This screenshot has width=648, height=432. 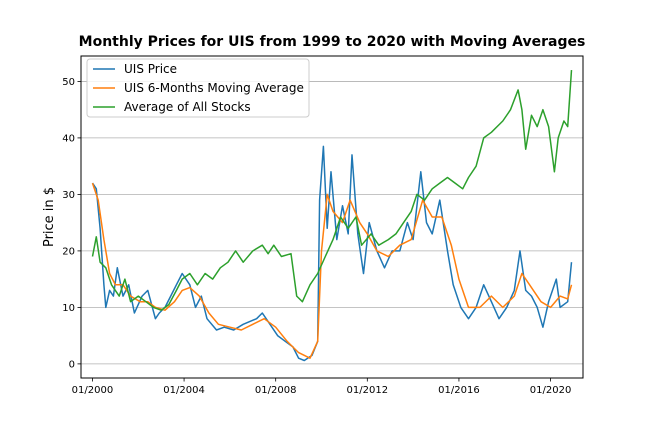 I want to click on y-tick-label-0: 0, so click(x=72, y=364).